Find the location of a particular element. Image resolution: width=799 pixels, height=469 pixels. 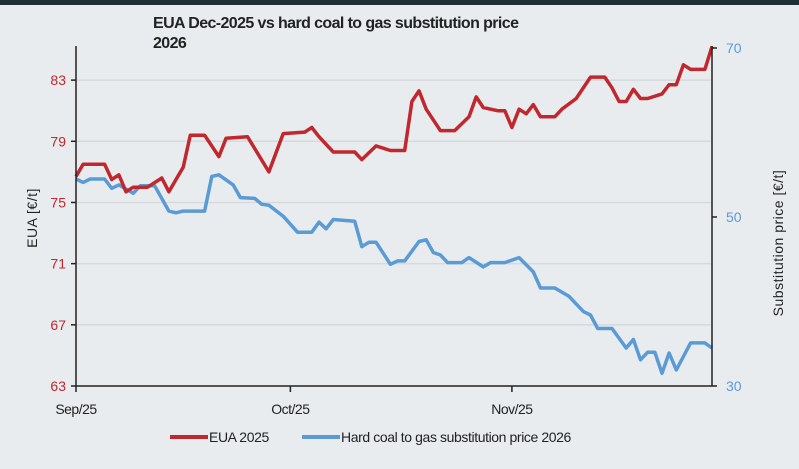

y-right-tick-label: 50 is located at coordinates (734, 217).